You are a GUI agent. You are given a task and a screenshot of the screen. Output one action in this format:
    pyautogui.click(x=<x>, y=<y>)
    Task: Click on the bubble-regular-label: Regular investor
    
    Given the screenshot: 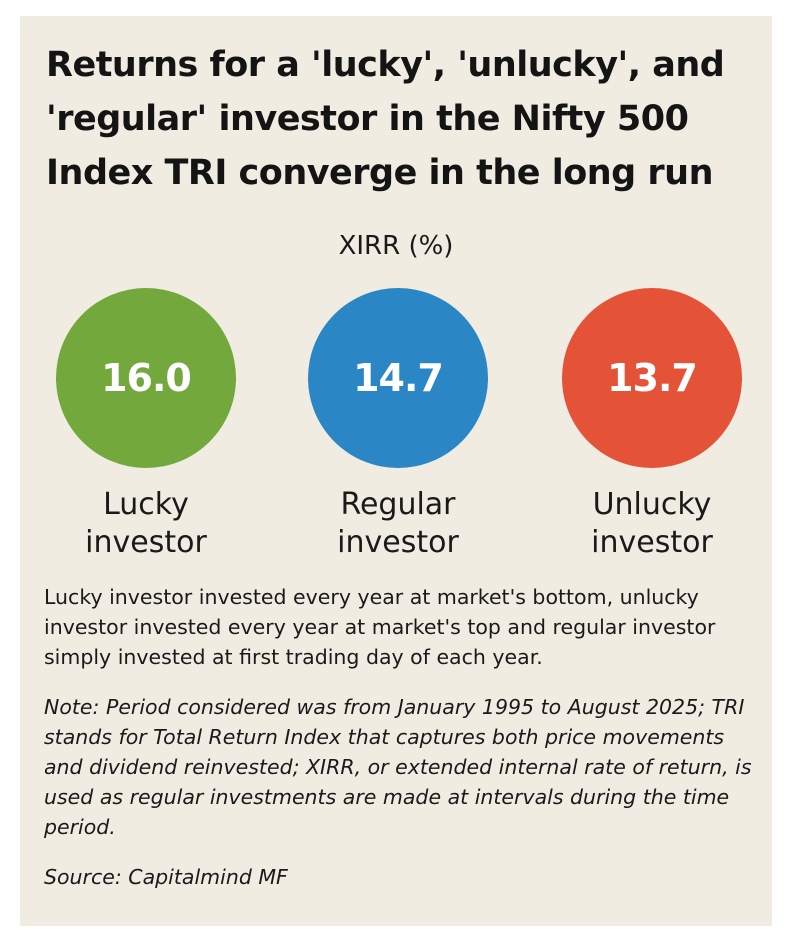 What is the action you would take?
    pyautogui.click(x=398, y=524)
    